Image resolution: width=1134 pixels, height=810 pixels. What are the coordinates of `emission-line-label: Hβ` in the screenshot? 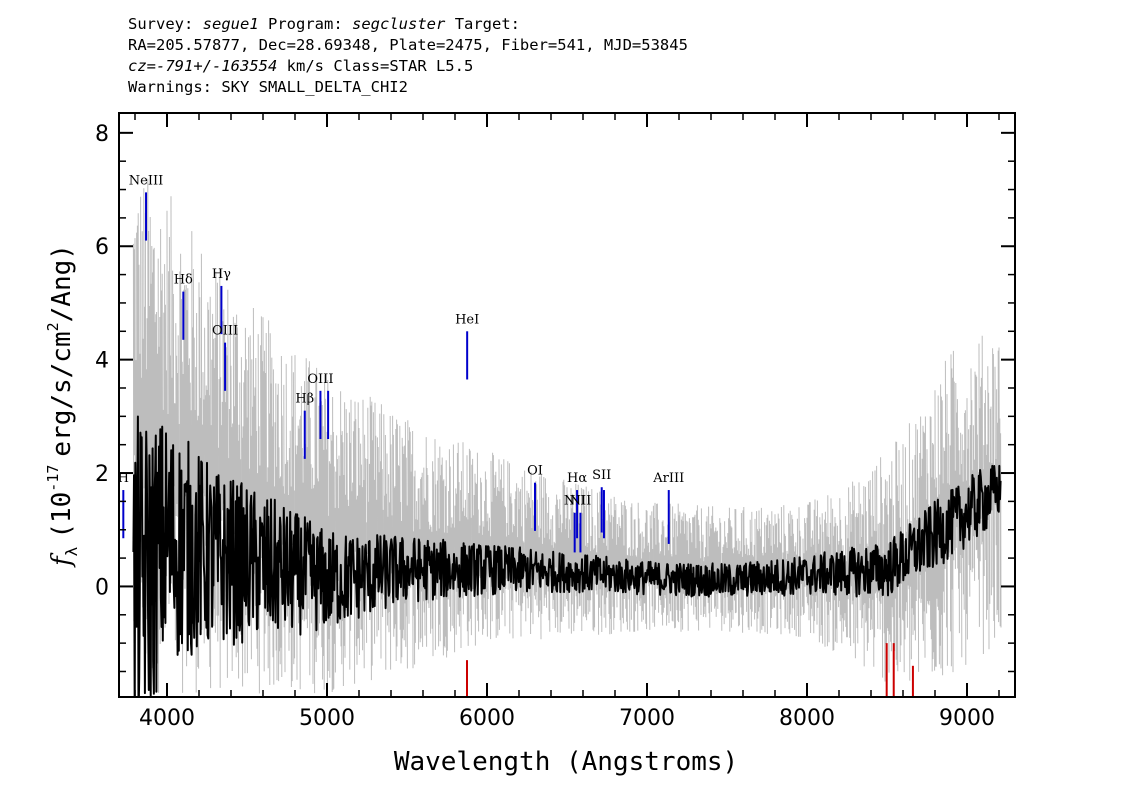 It's located at (304, 399).